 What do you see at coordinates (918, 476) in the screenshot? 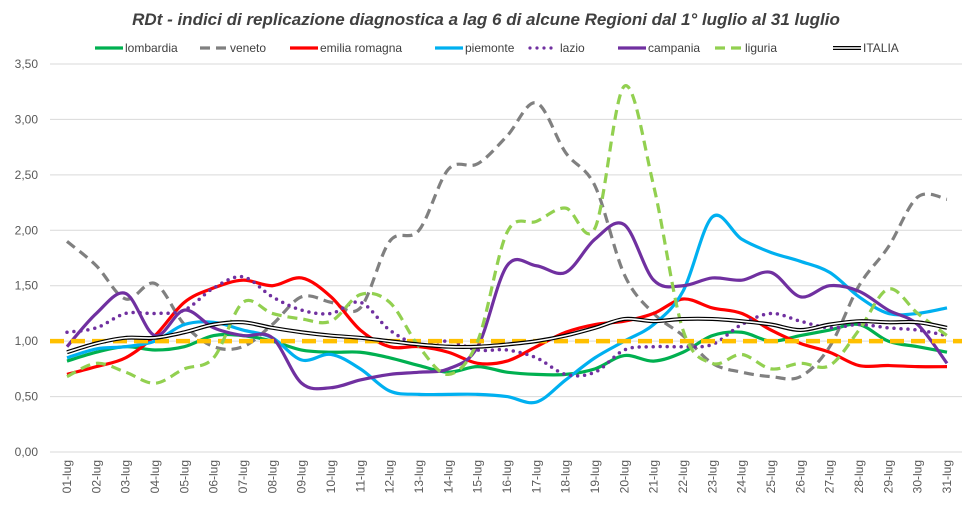
I see `x-tick-label: 30-lug` at bounding box center [918, 476].